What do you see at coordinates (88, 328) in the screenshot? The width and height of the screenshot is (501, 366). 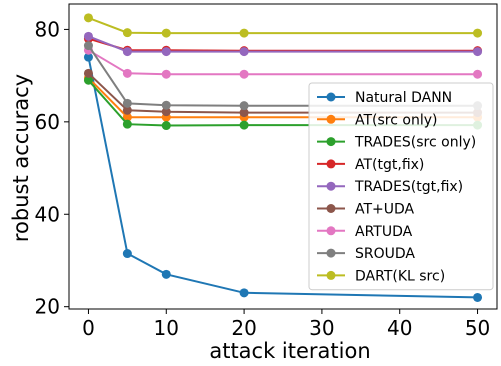 I see `x-tick-label: 0` at bounding box center [88, 328].